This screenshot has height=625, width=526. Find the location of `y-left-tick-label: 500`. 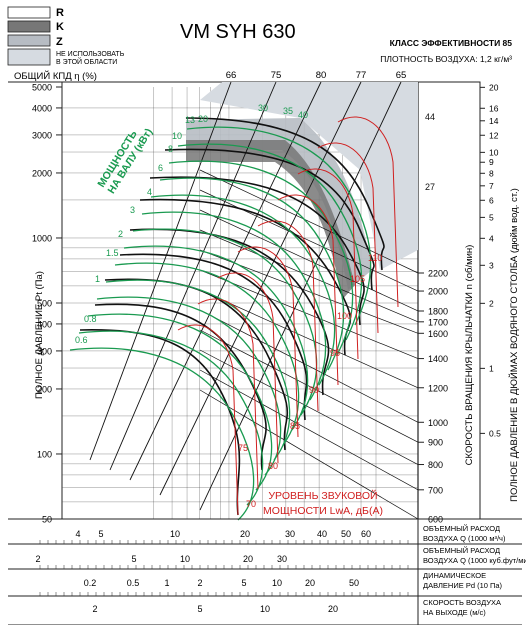

y-left-tick-label: 500 is located at coordinates (44, 304).